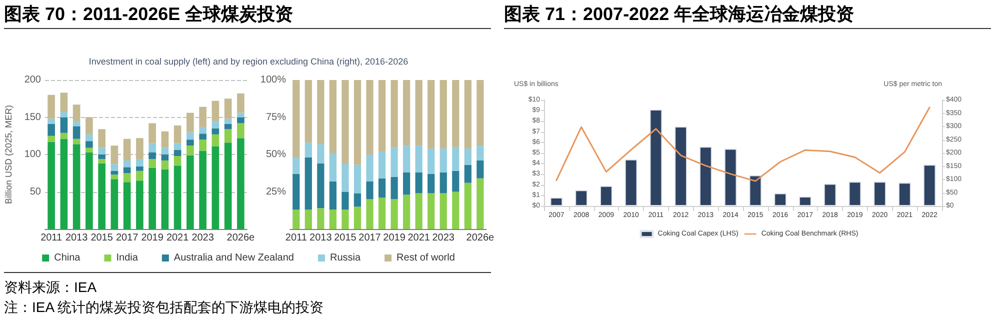 This screenshot has height=321, width=997. I want to click on y-tick-label: 50, so click(36, 192).